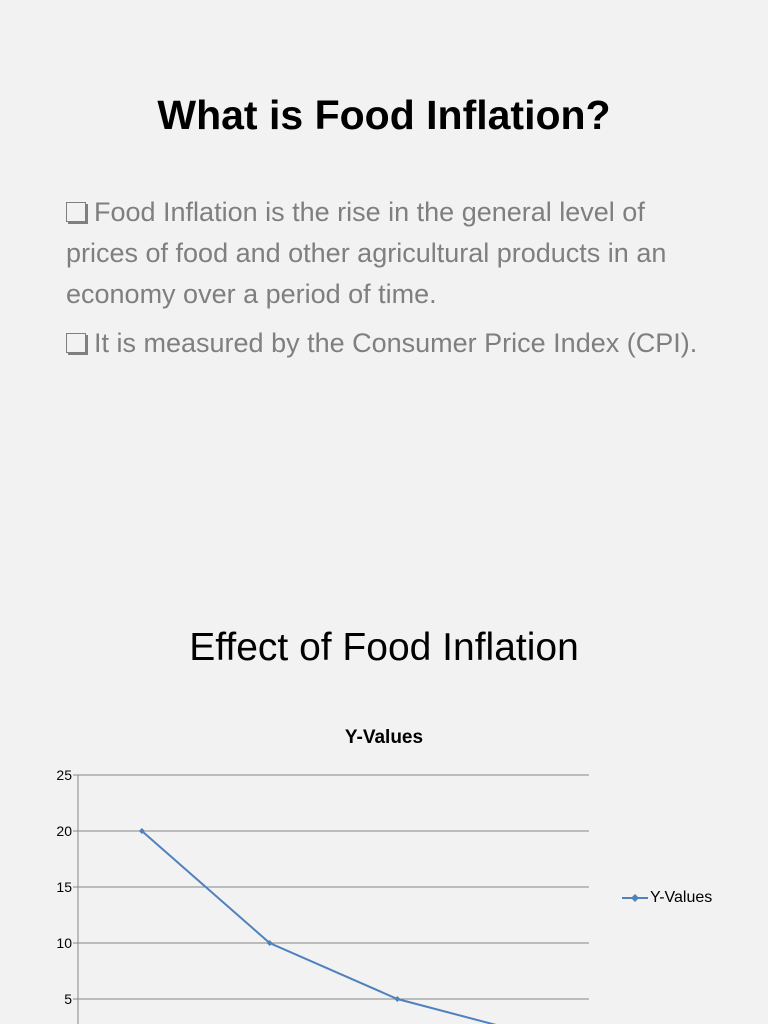 The image size is (768, 1024). What do you see at coordinates (681, 897) in the screenshot?
I see `legend-label: Y-Values` at bounding box center [681, 897].